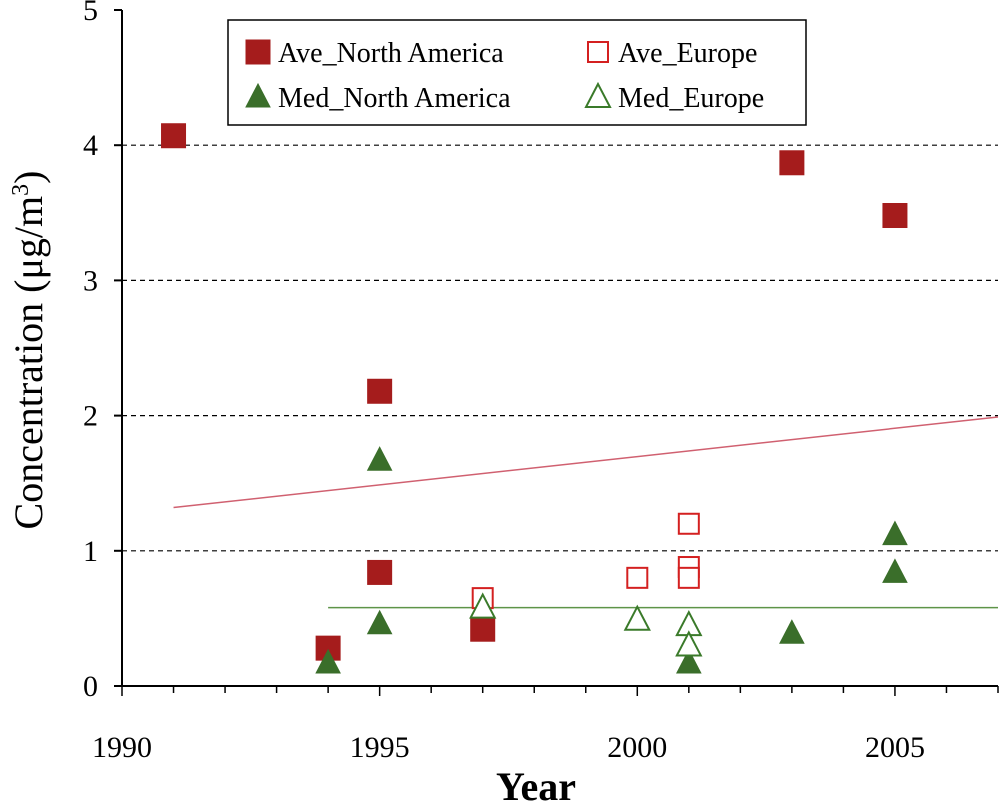 This screenshot has width=1000, height=805. I want to click on series-Ave_Europe, so click(585, 561).